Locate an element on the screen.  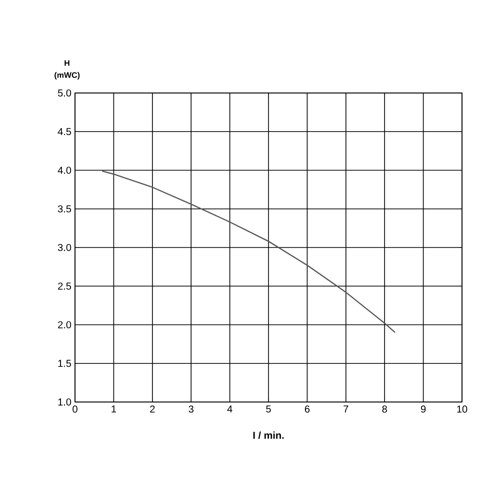
x-tick-label: 6 is located at coordinates (307, 409).